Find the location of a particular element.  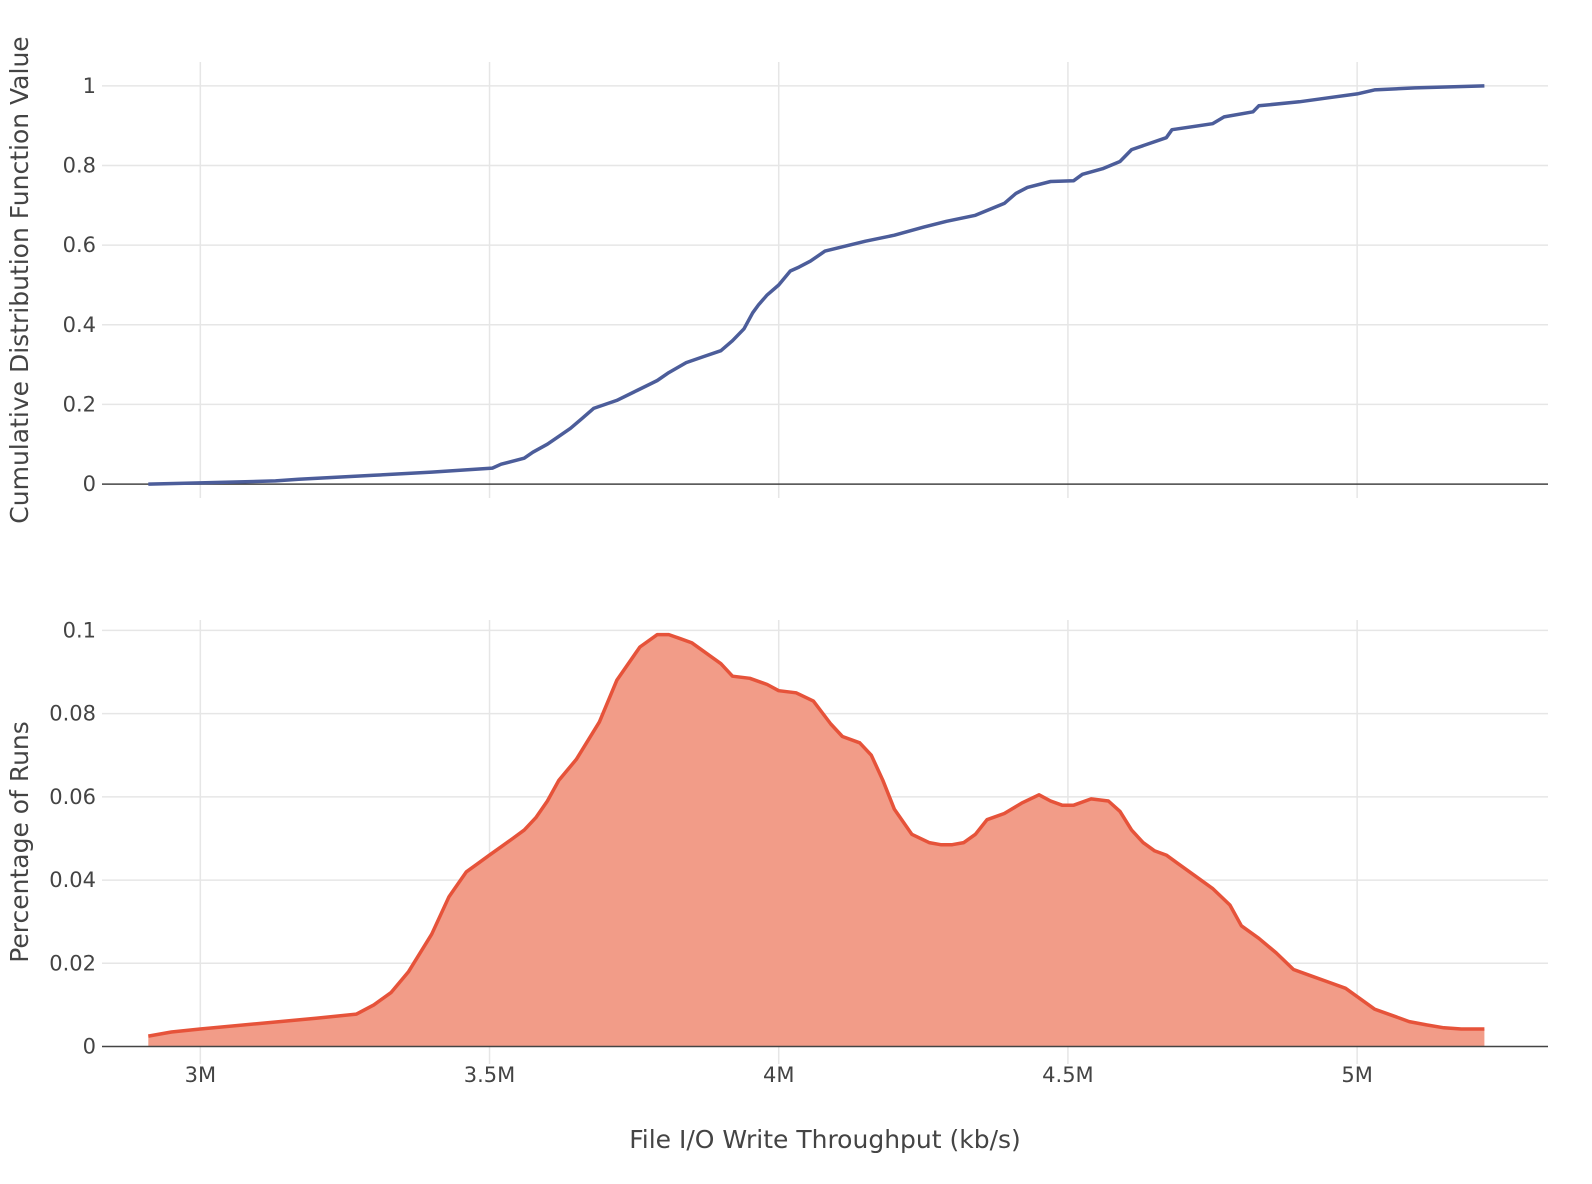

x-tick-label: 5M is located at coordinates (1356, 1075).